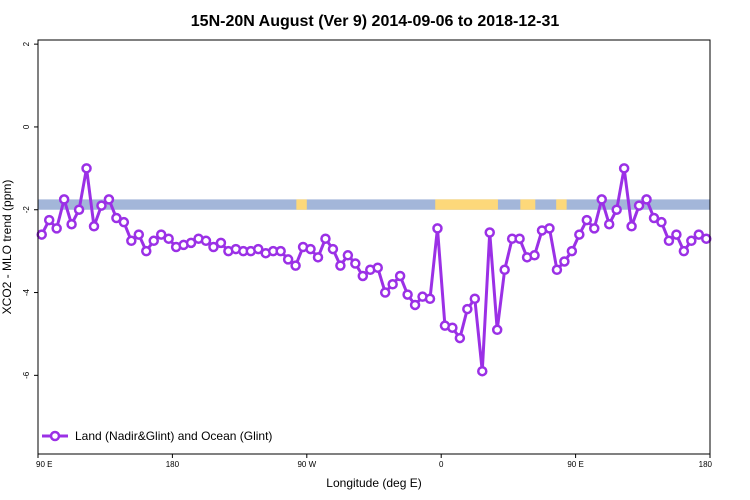 The height and width of the screenshot is (500, 750). I want to click on legend-marker, so click(55, 436).